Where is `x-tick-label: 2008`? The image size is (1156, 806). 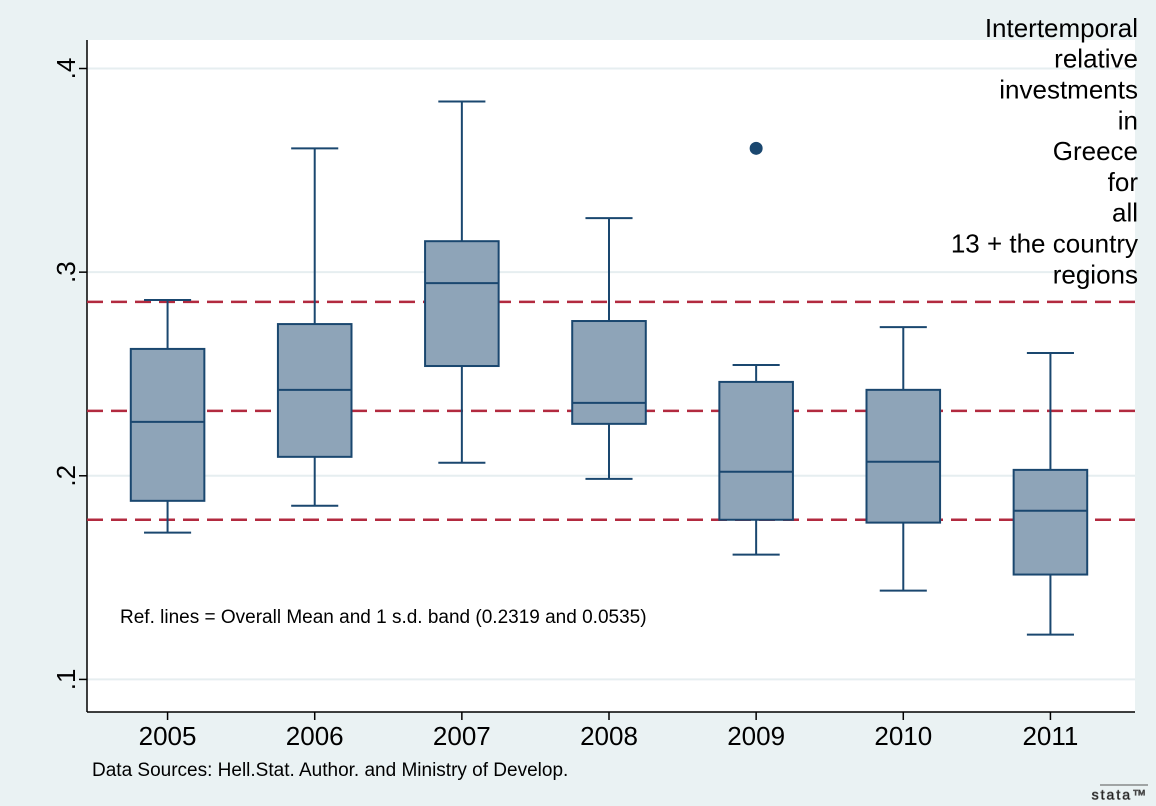 x-tick-label: 2008 is located at coordinates (609, 736).